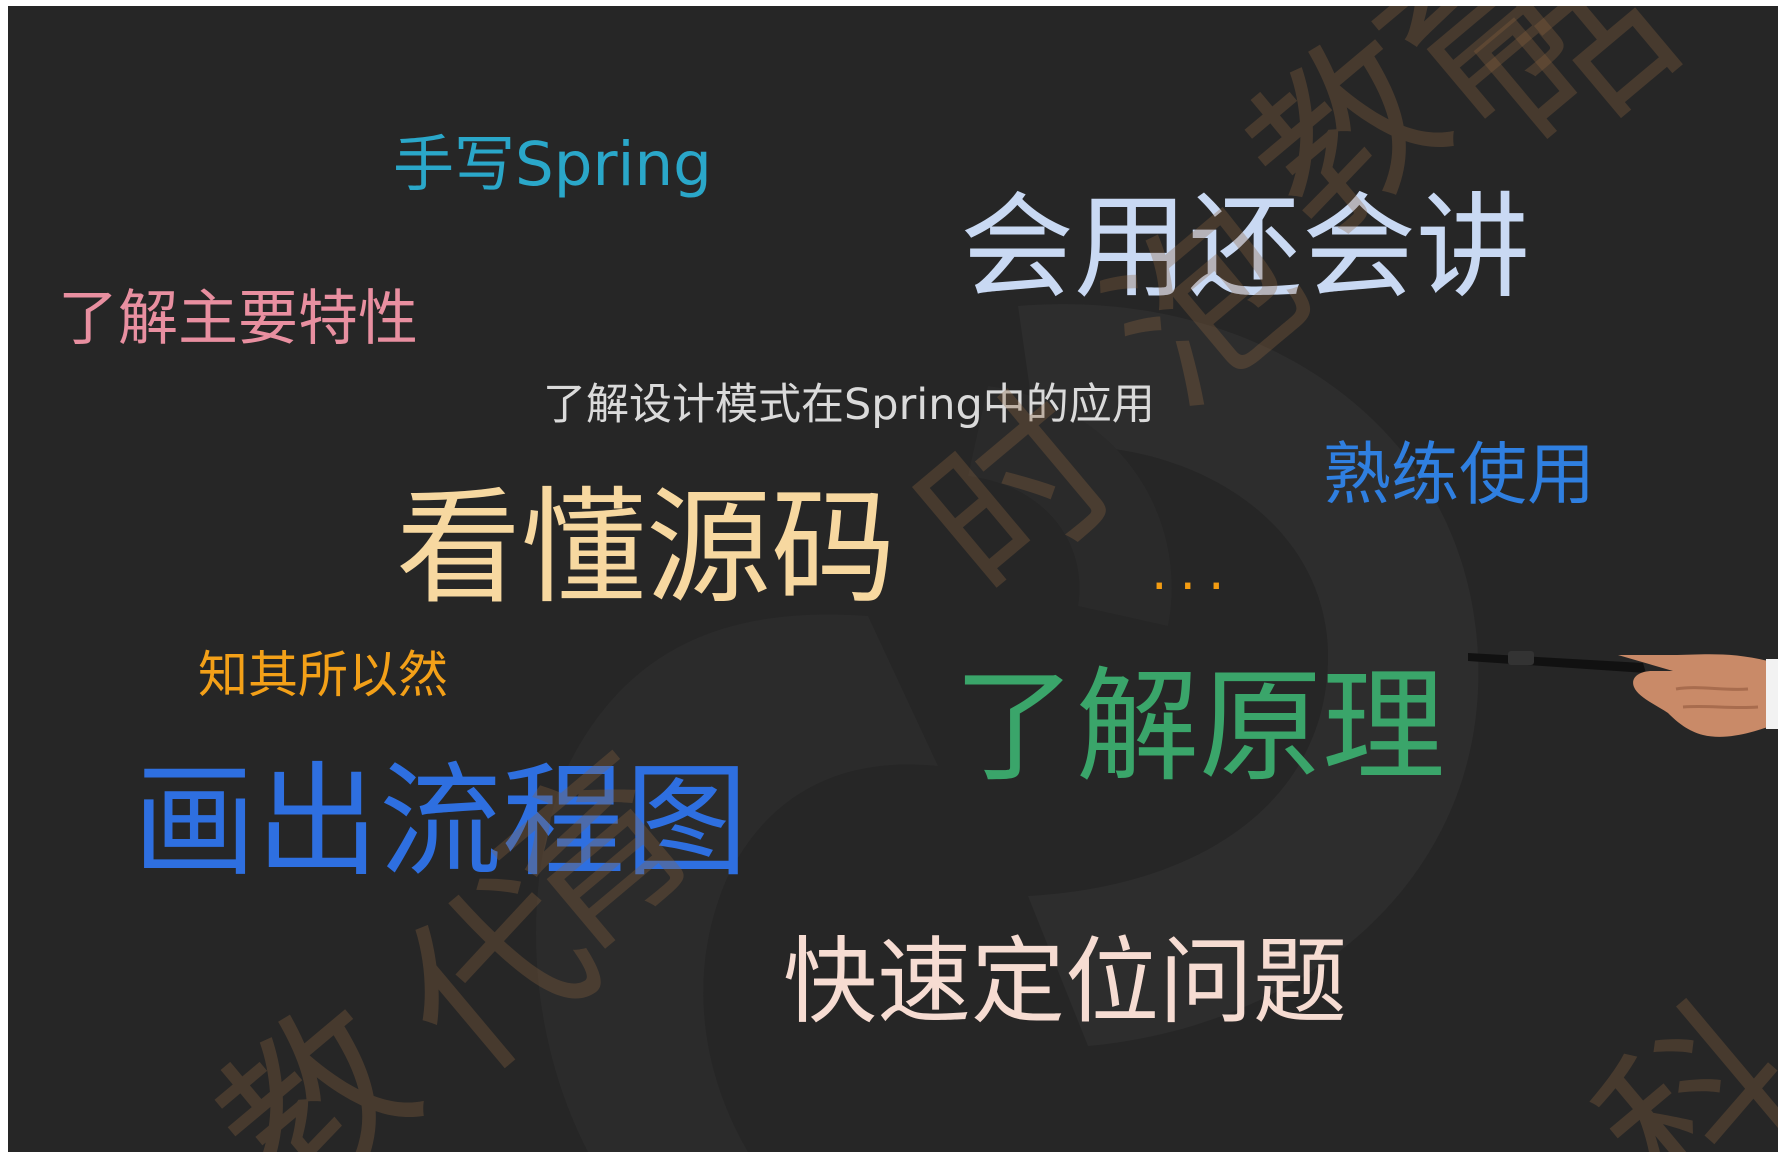 The height and width of the screenshot is (1162, 1778). Describe the element at coordinates (1623, 694) in the screenshot. I see `hand-pen-pointer-illustration` at that location.